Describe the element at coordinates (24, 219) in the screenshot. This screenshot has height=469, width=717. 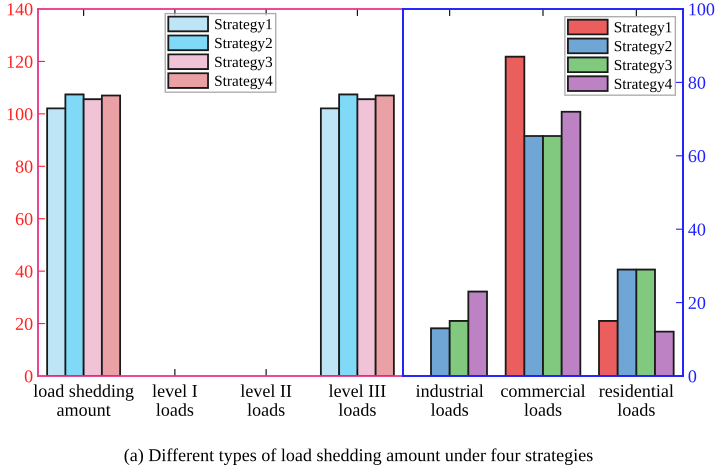
I see `y-tick-label: 60` at that location.